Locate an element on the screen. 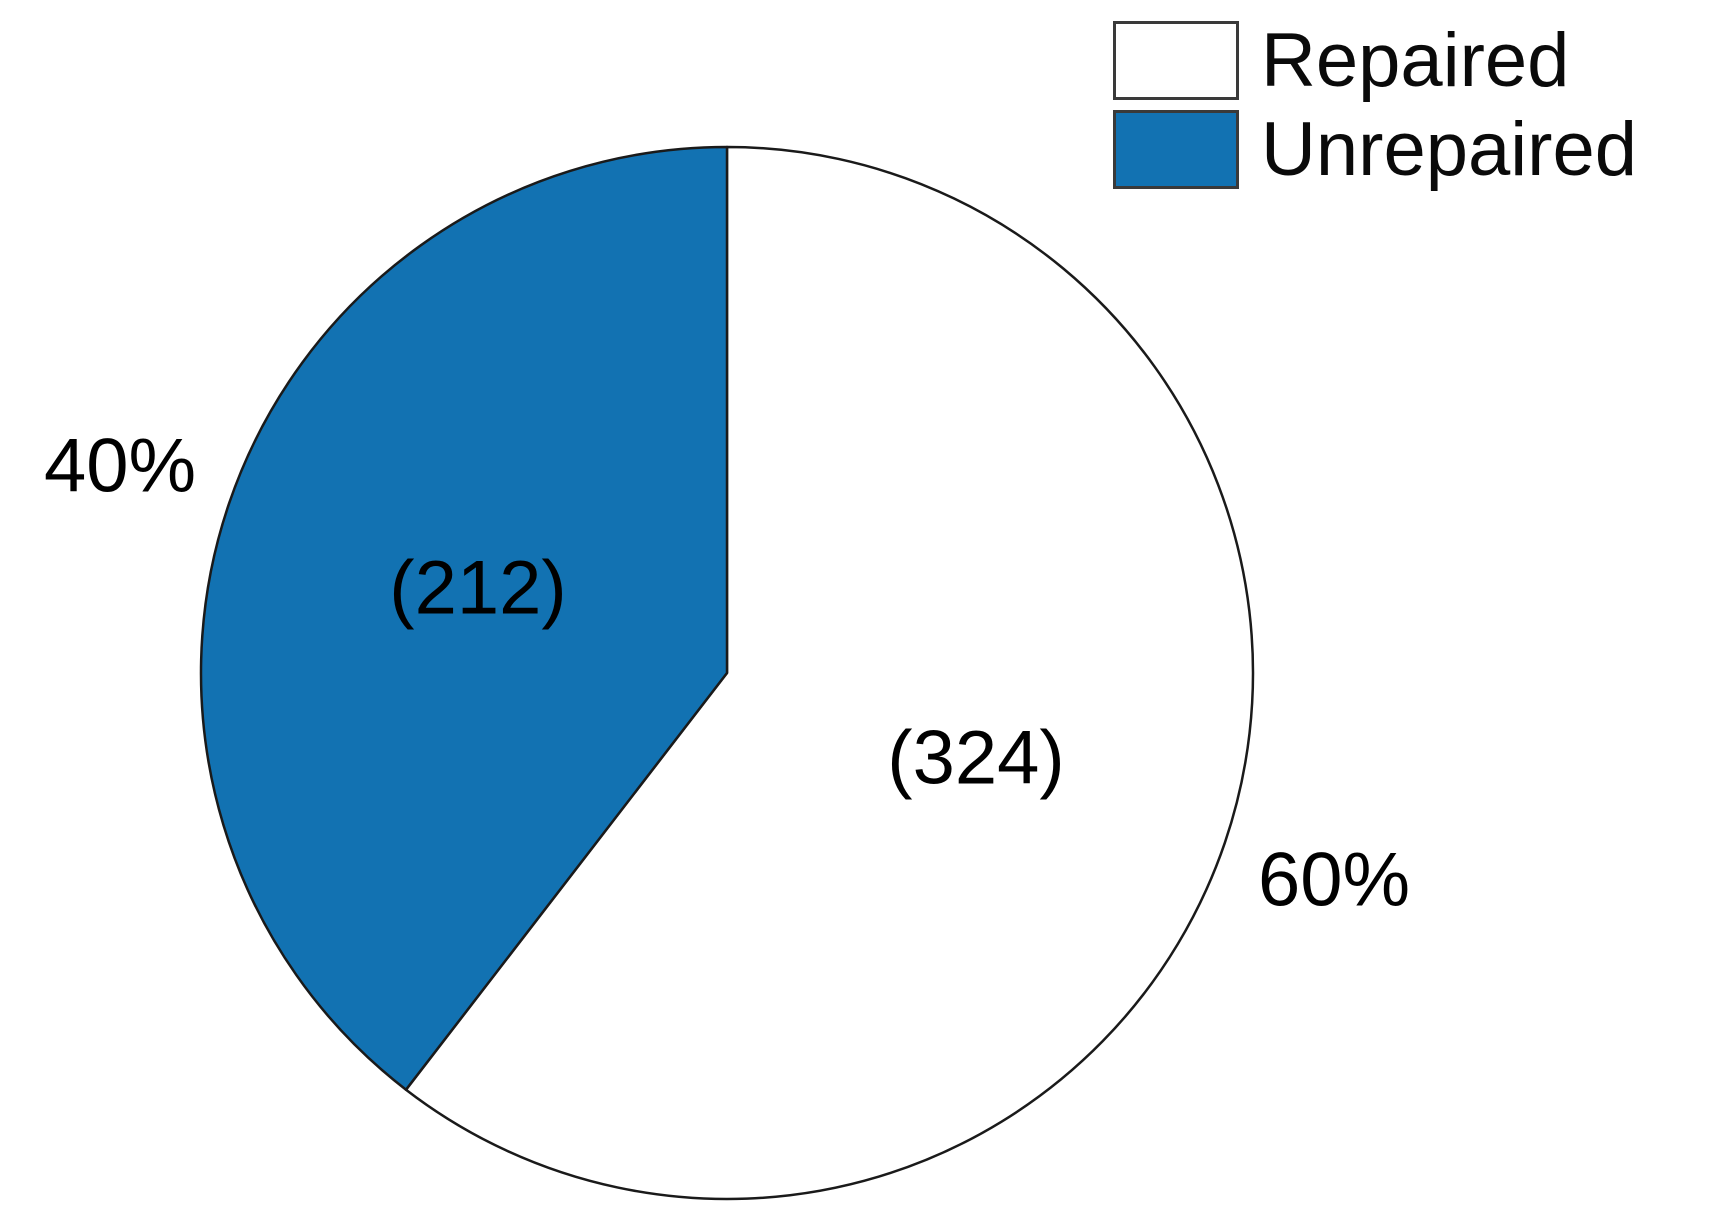  legend-swatch-repaired is located at coordinates (1176, 60).